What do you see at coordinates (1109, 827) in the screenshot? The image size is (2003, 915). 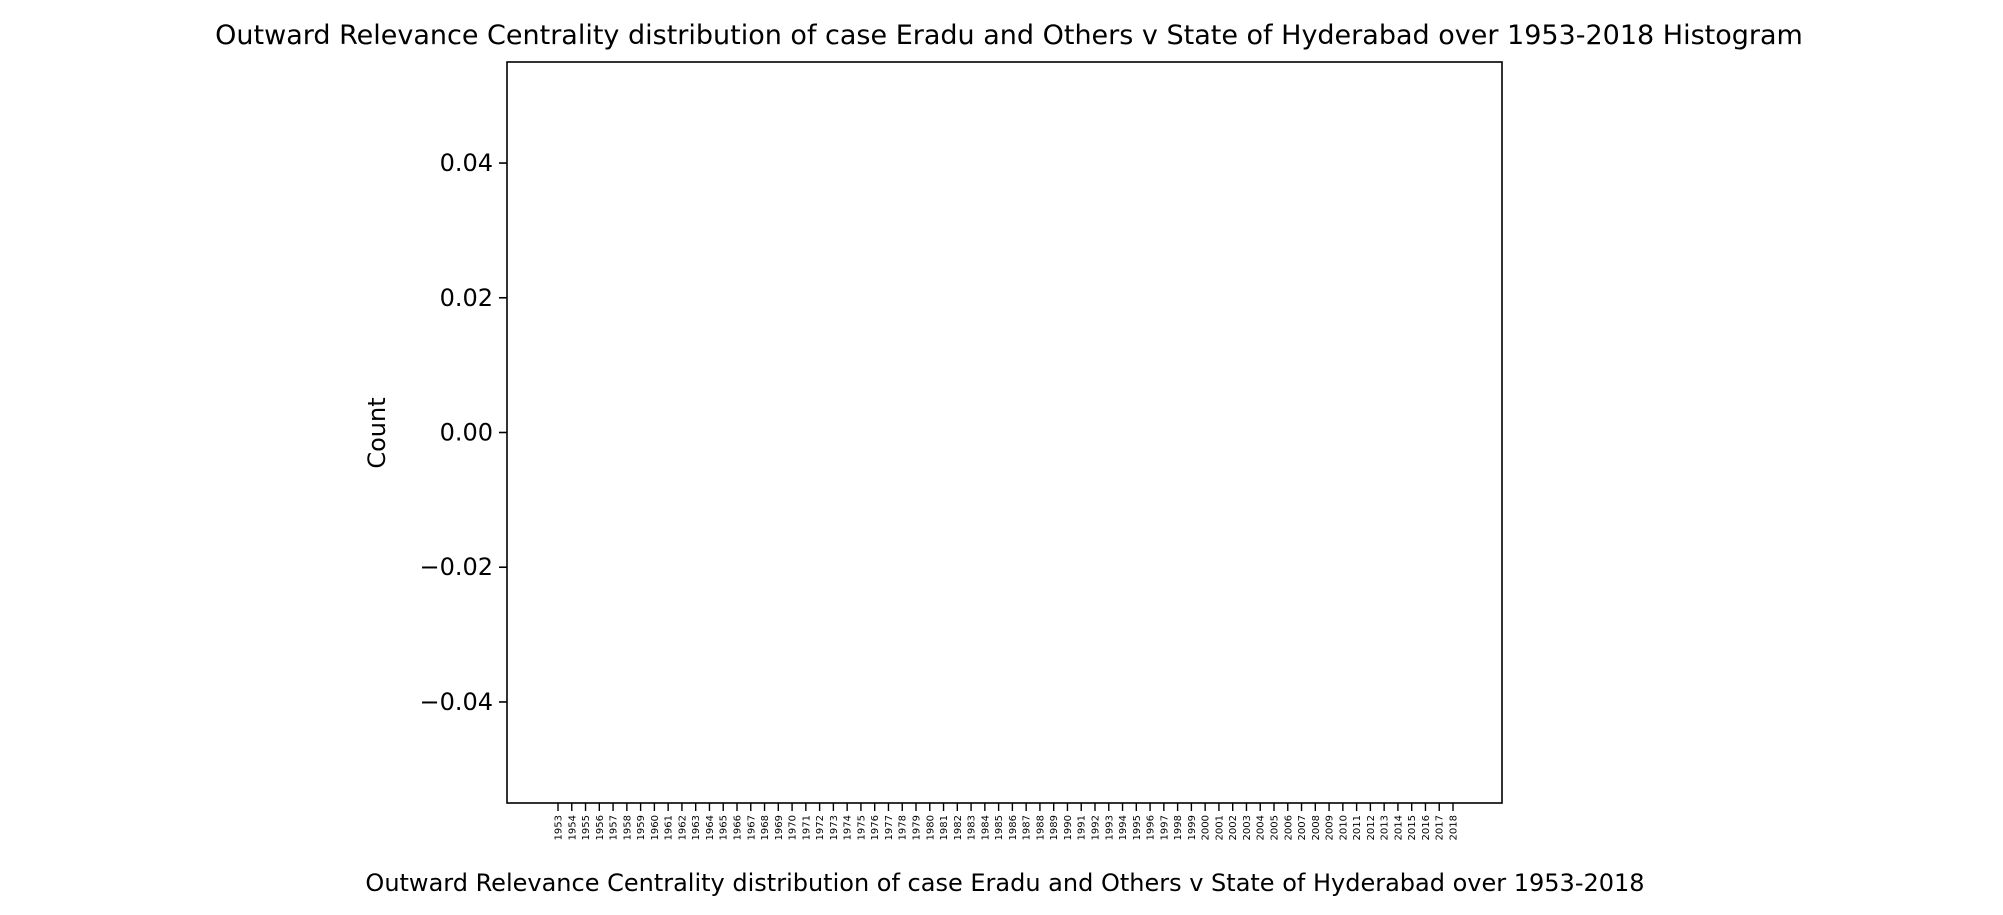 I see `x-tick-label: 1993` at bounding box center [1109, 827].